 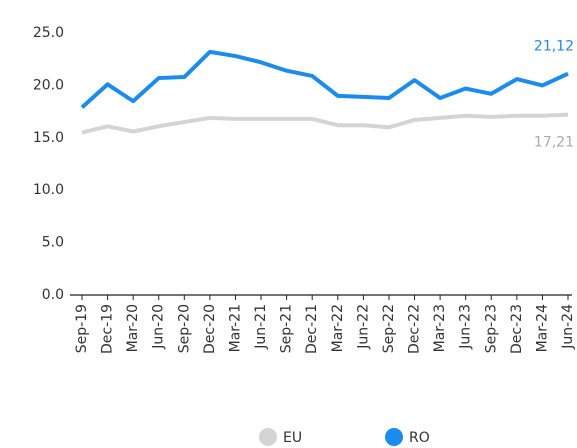 I want to click on x-tick-label: Jun-22, so click(x=363, y=327).